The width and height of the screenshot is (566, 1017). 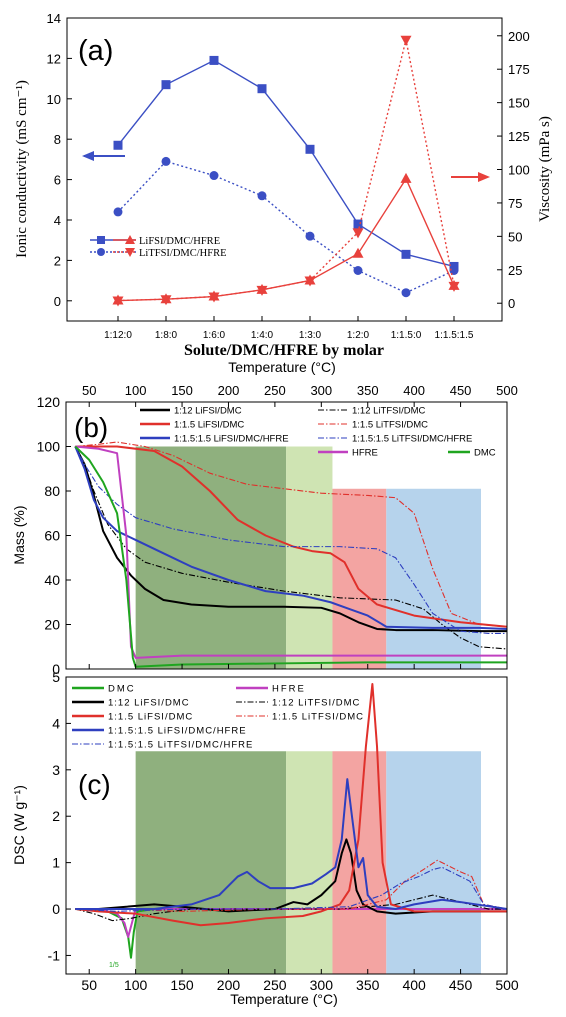 What do you see at coordinates (95, 51) in the screenshot?
I see `panel-a-label: (a)` at bounding box center [95, 51].